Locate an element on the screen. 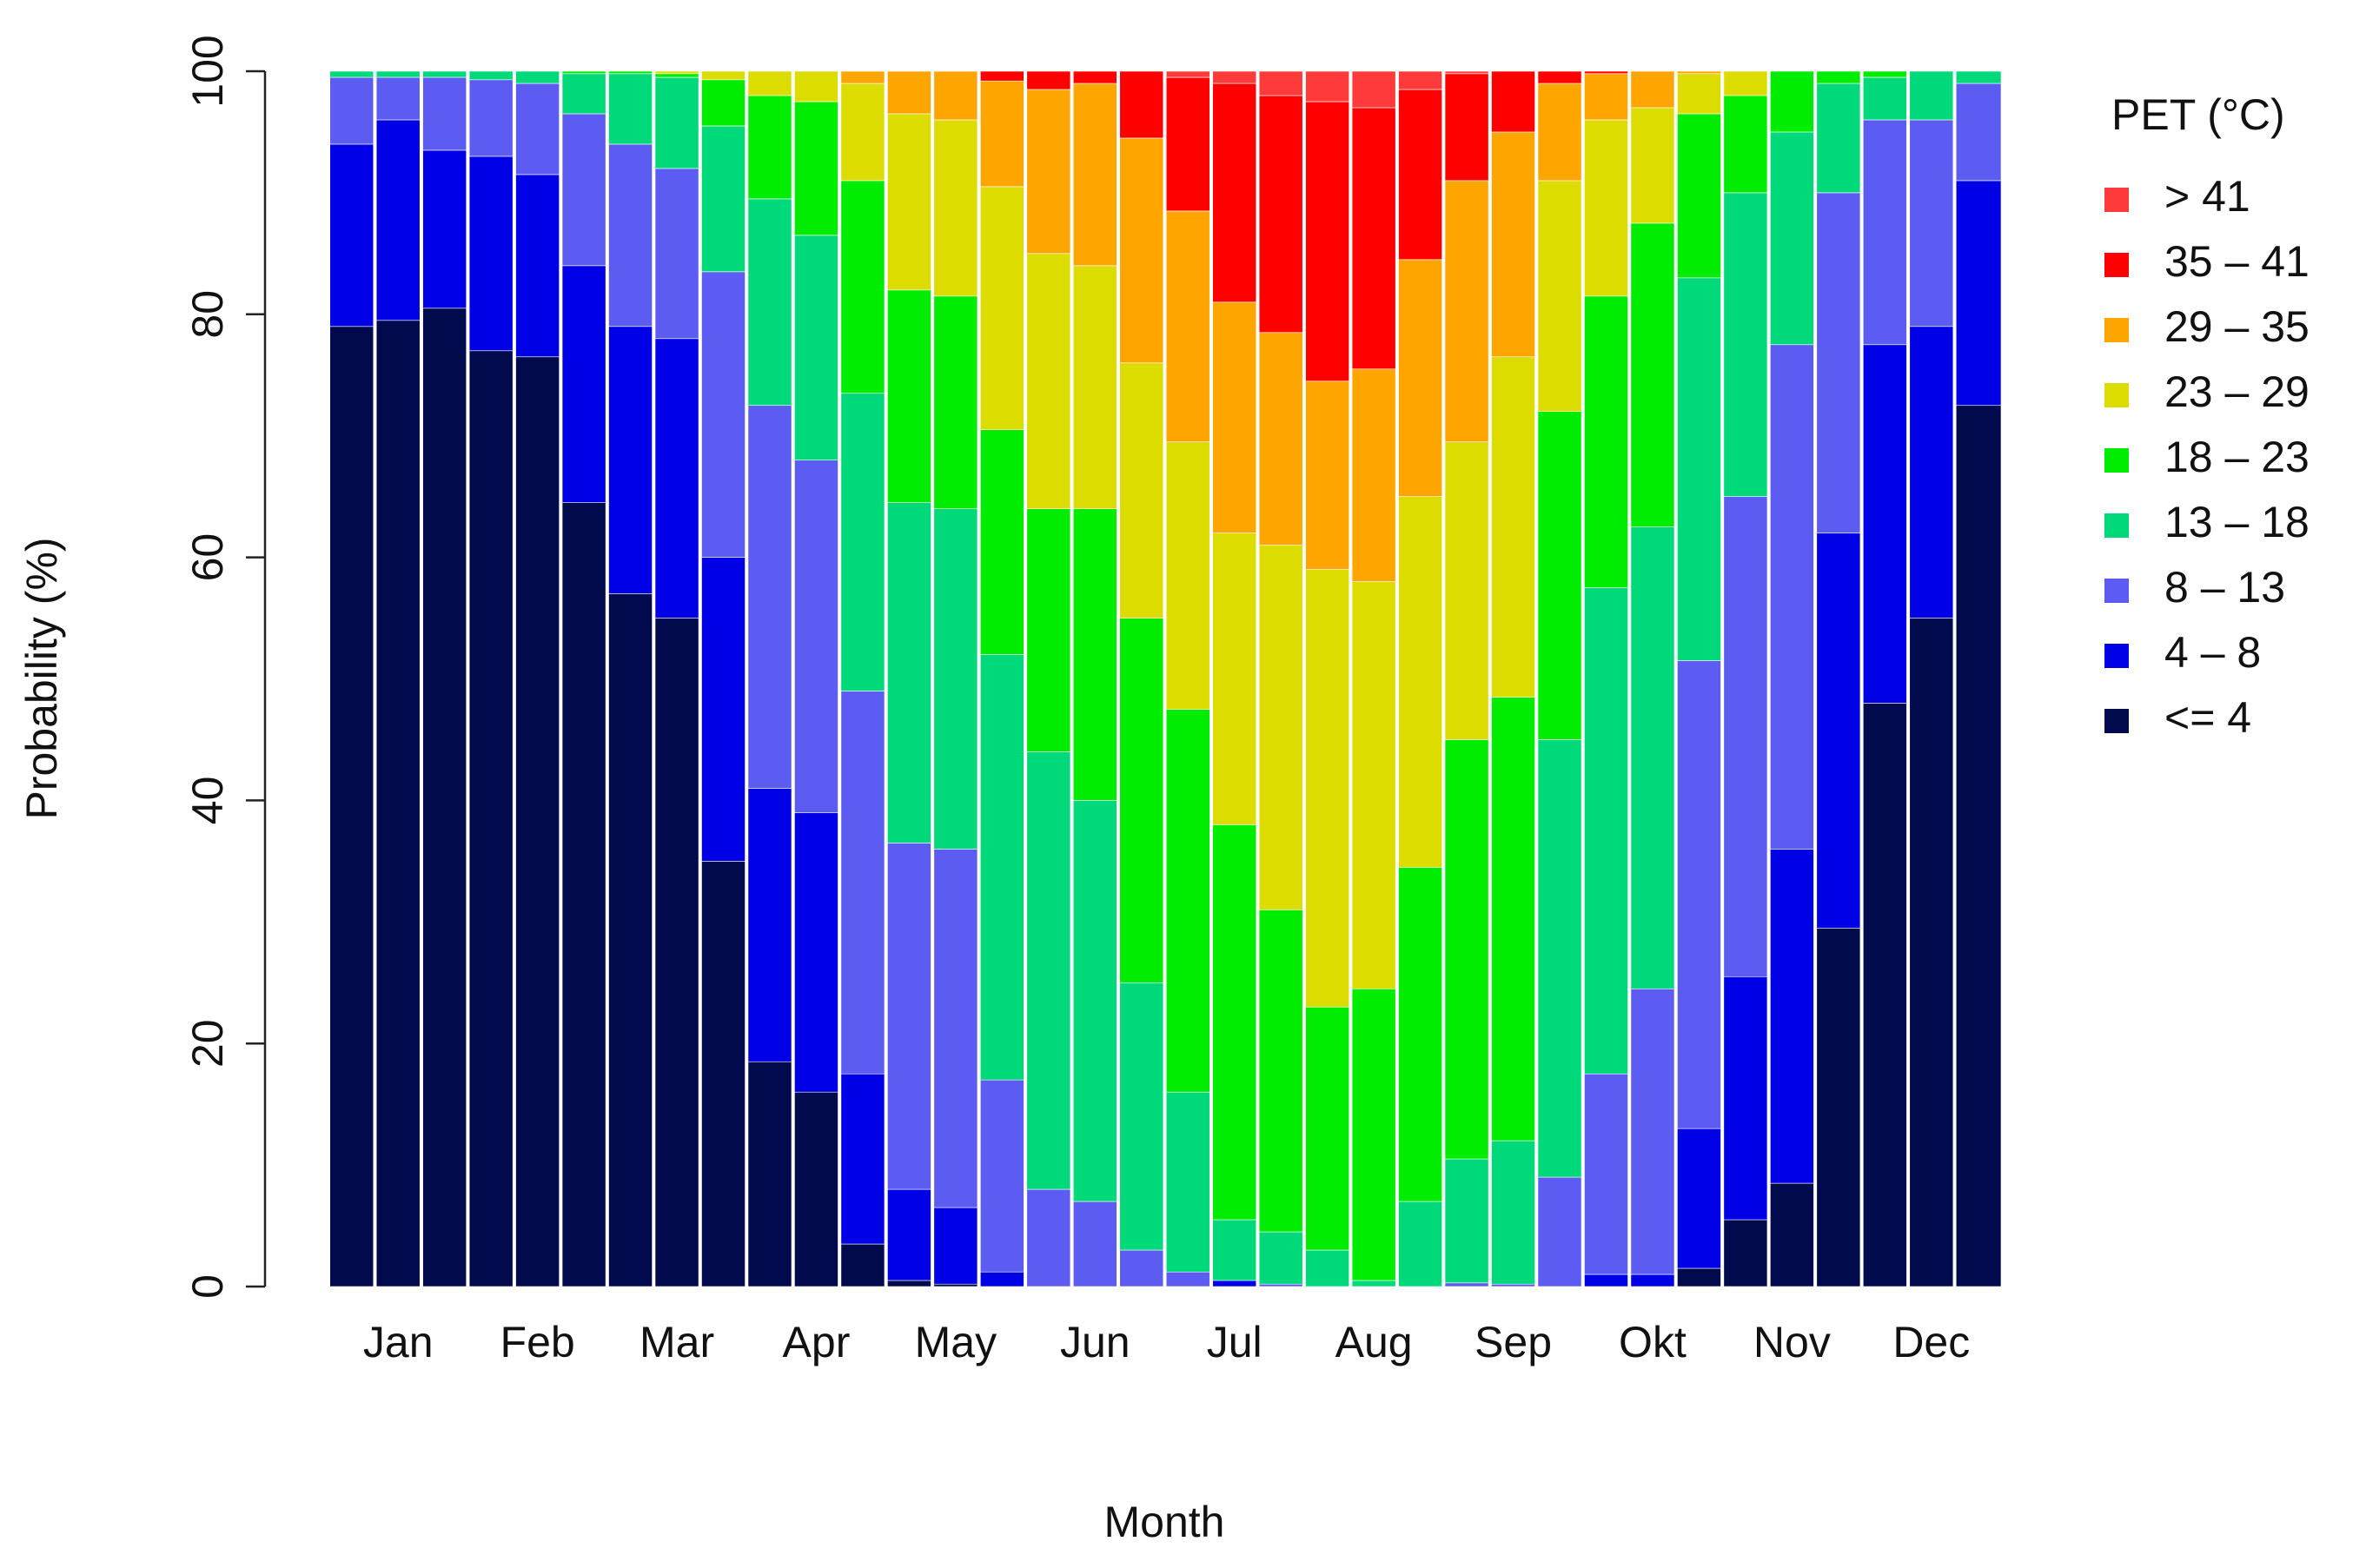  y-tick-label: 80 is located at coordinates (207, 314).